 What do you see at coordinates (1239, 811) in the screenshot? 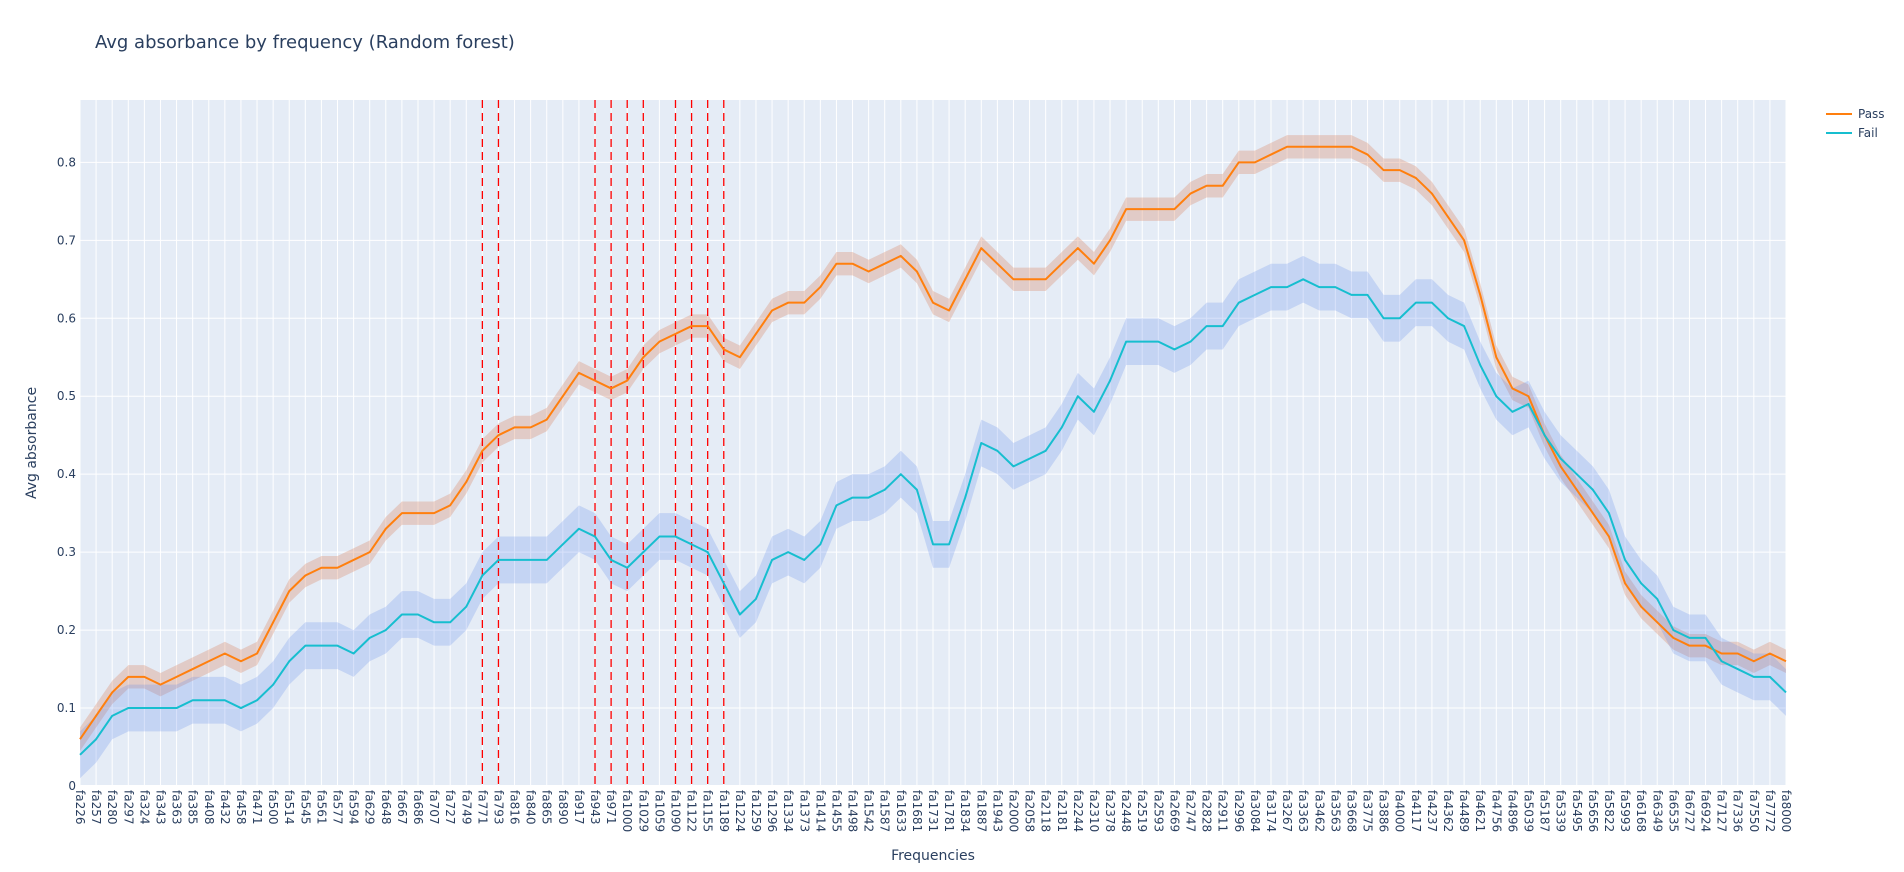
I see `x-tick-label: fa2996` at bounding box center [1239, 811].